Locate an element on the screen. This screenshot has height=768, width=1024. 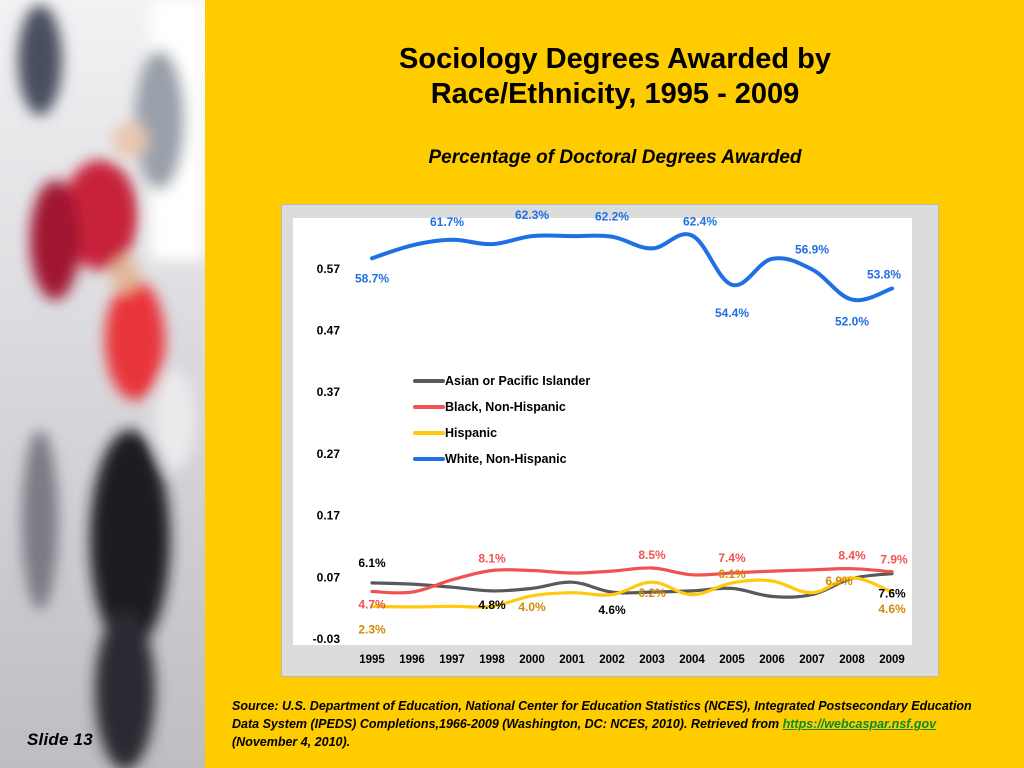
data-label: 2.3% is located at coordinates (372, 629).